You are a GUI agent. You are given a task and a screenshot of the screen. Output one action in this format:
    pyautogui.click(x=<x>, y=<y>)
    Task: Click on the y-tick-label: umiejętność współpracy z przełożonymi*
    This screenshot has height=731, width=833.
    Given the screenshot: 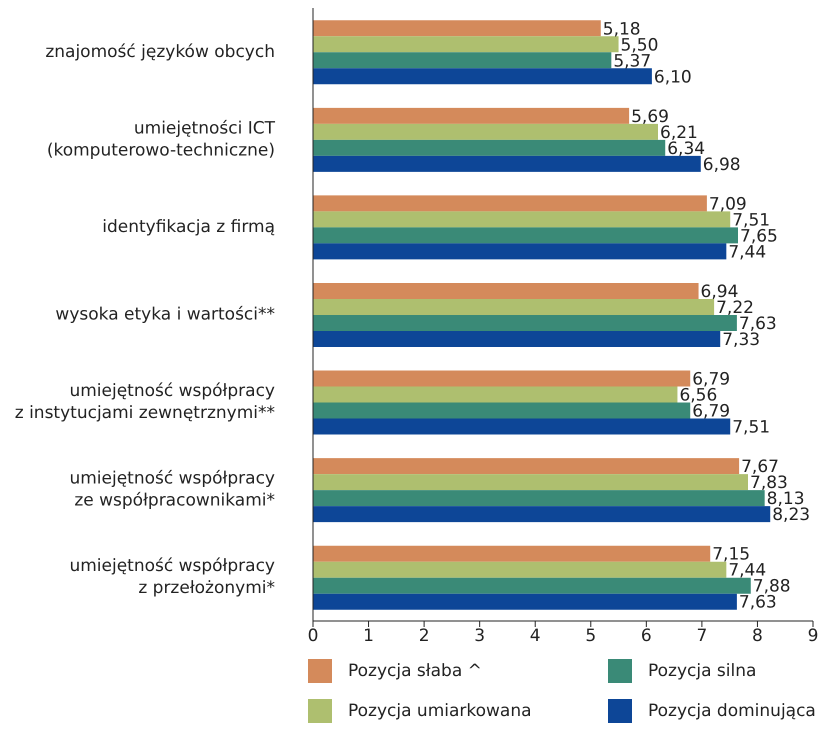 What is the action you would take?
    pyautogui.click(x=172, y=577)
    